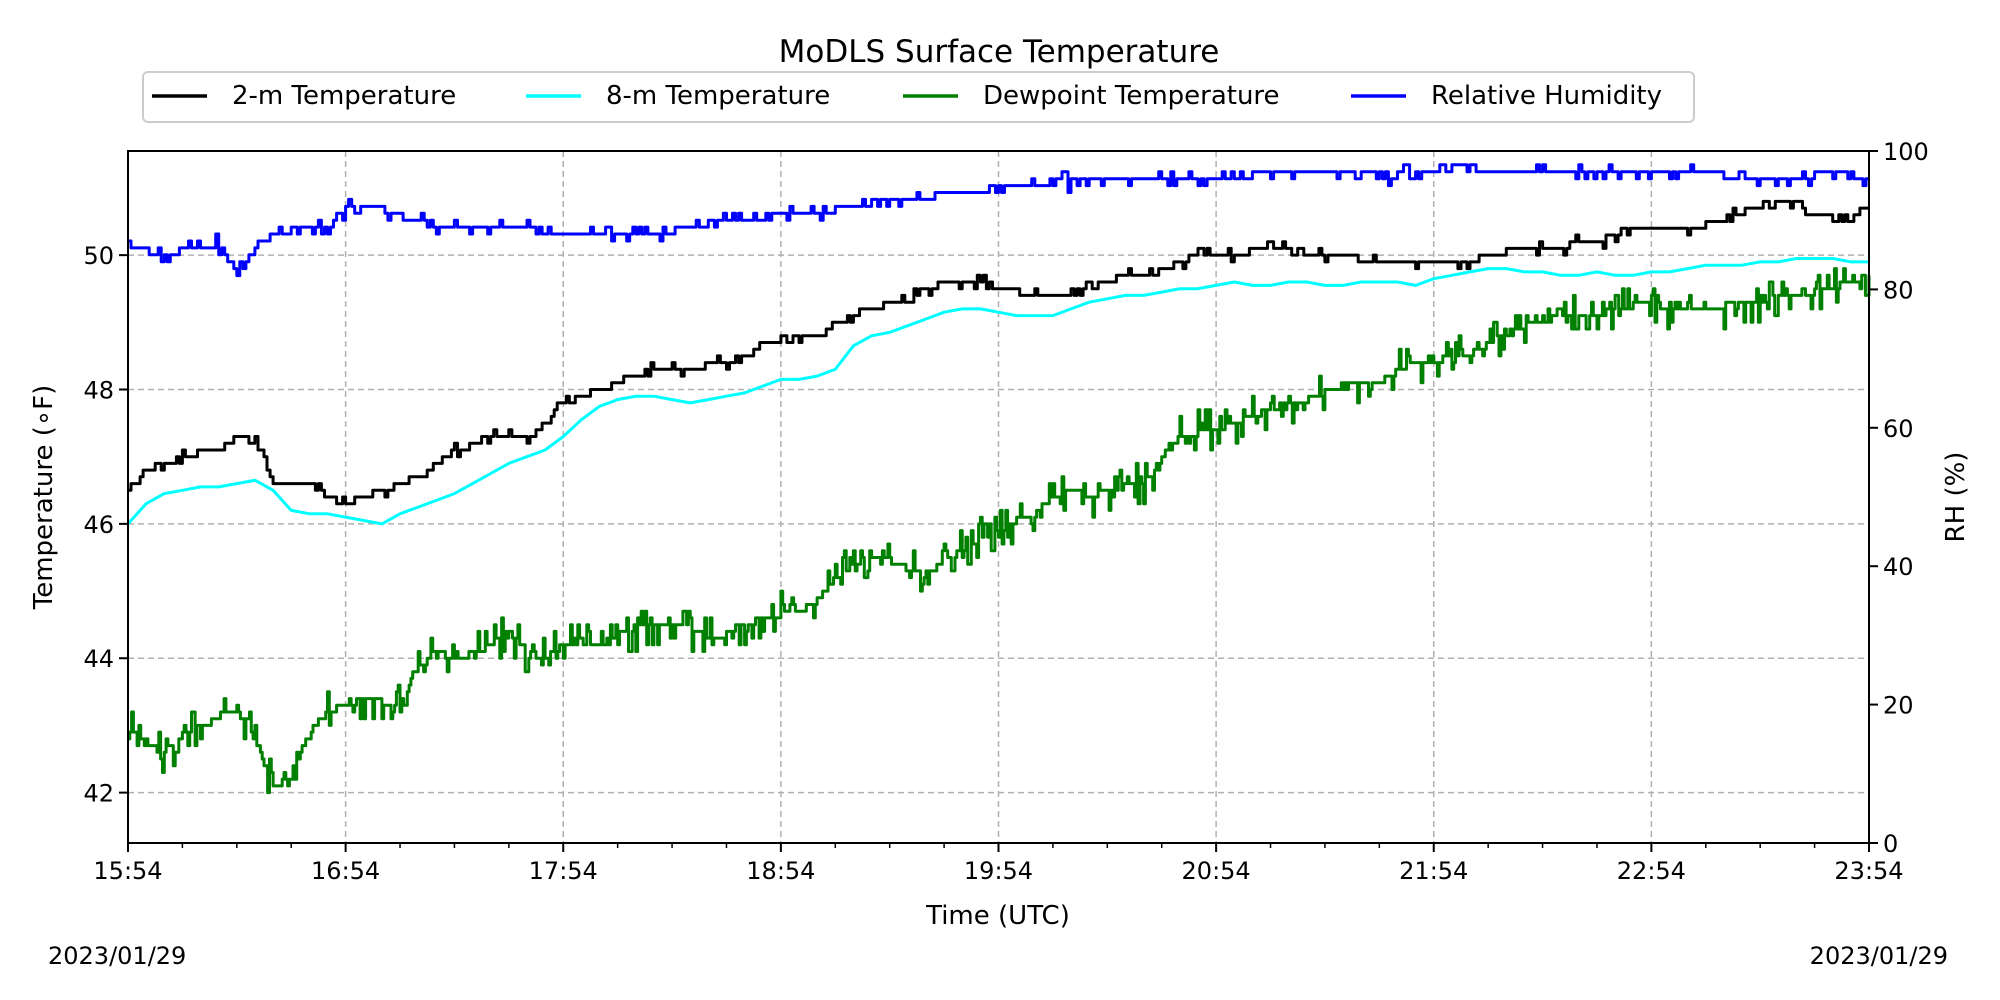 The image size is (2000, 1000). What do you see at coordinates (998, 220) in the screenshot?
I see `series-line-relative-humidity` at bounding box center [998, 220].